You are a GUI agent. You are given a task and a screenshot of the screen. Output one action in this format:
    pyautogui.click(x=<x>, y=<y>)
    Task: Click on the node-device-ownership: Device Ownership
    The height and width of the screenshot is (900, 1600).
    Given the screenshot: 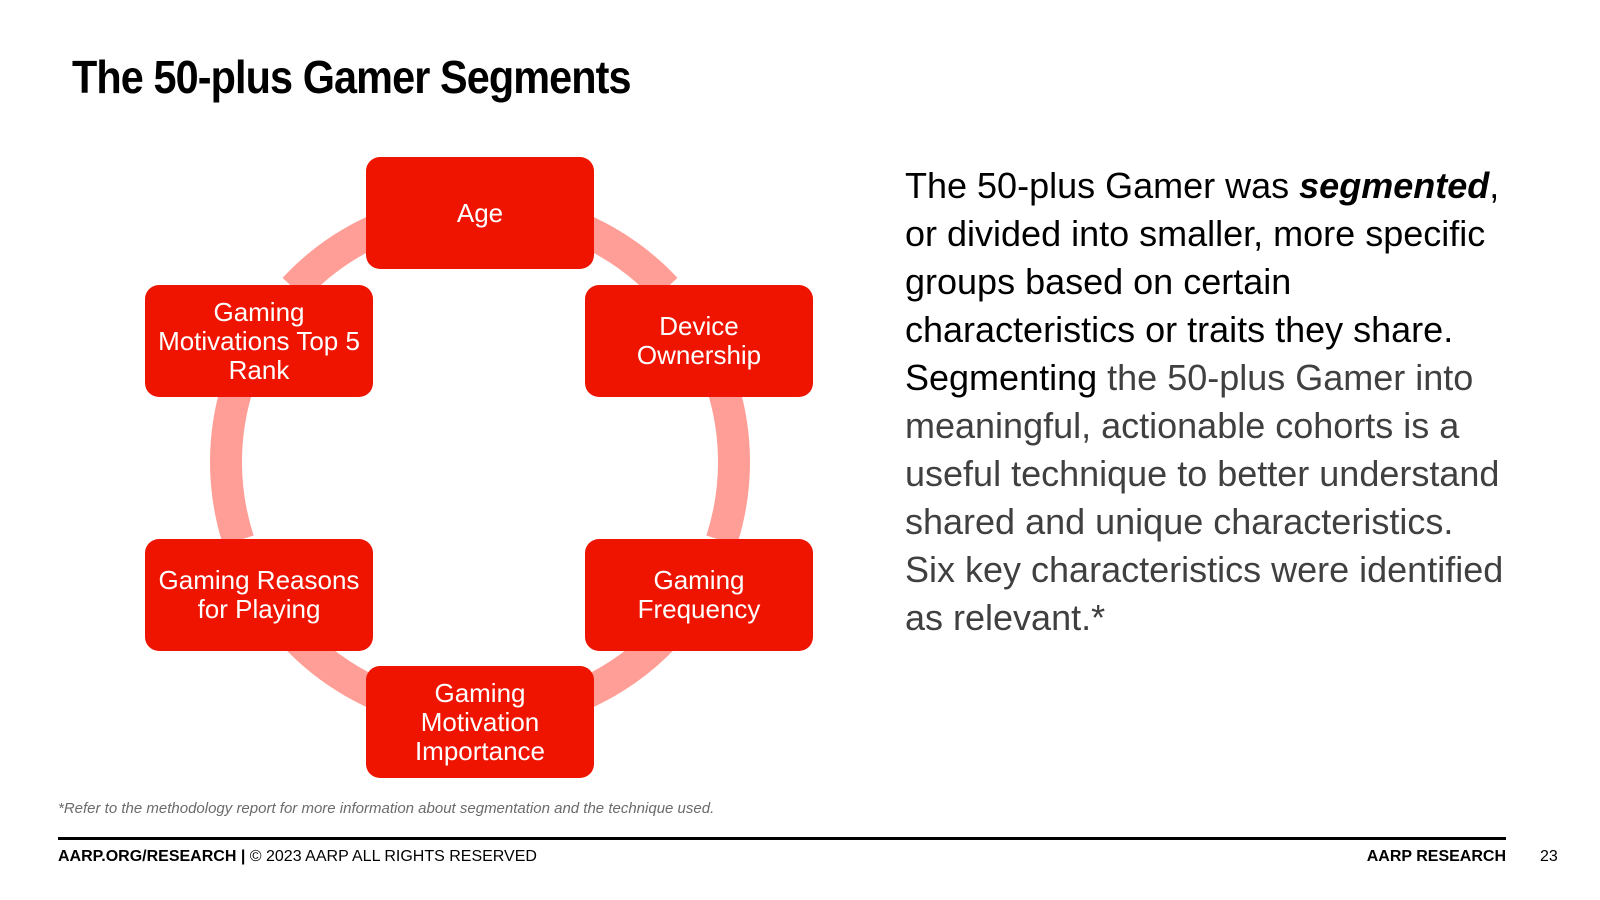 What is the action you would take?
    pyautogui.click(x=699, y=341)
    